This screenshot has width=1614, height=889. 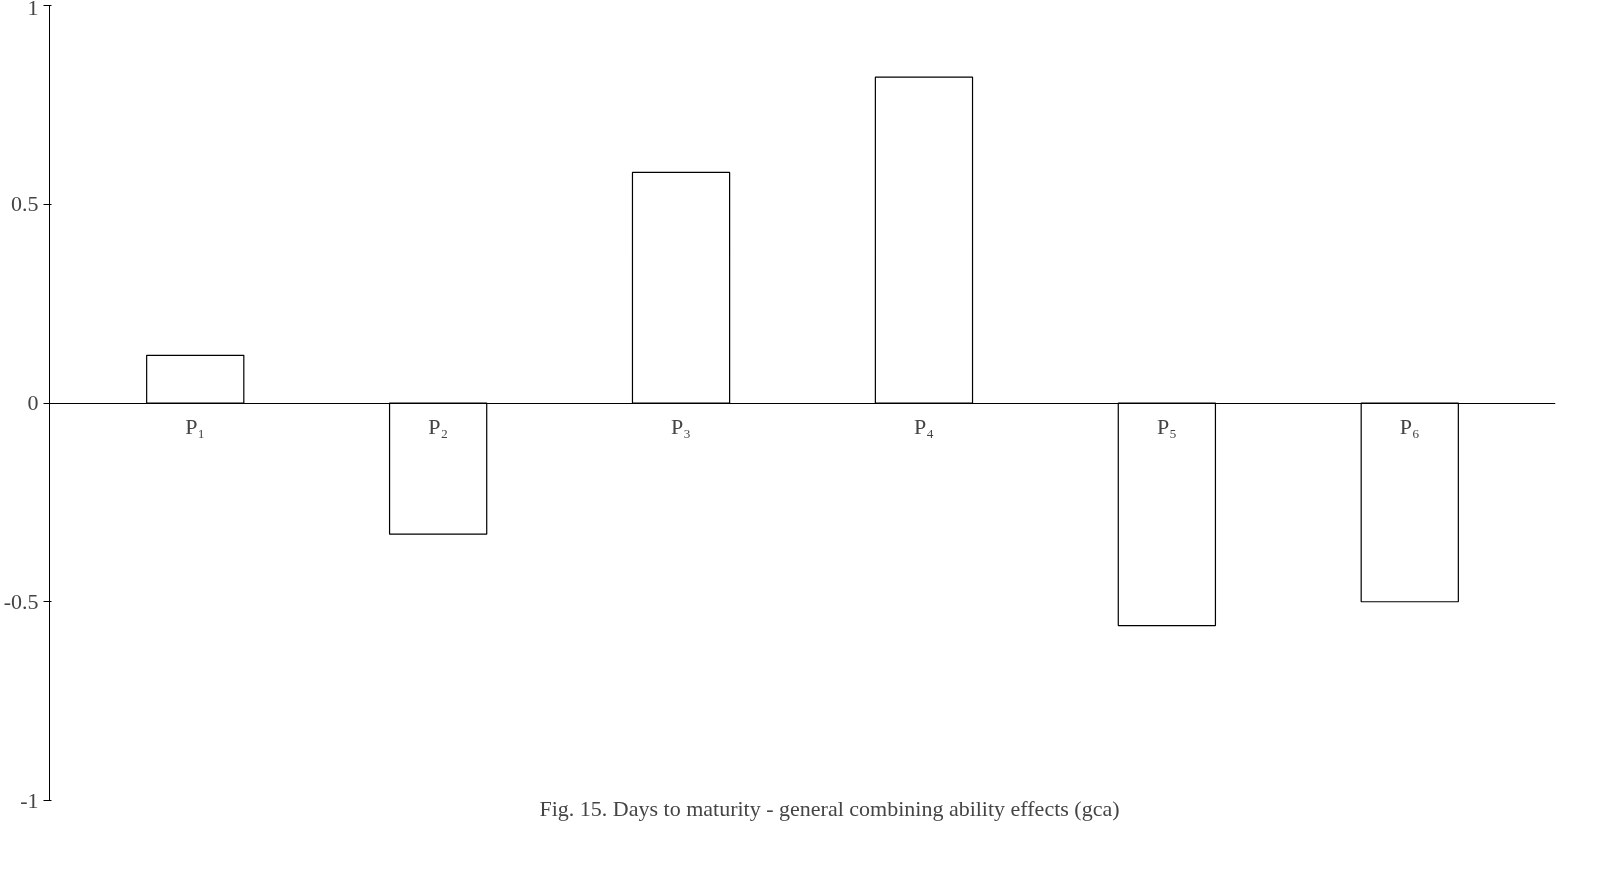 I want to click on annotation: Fig. 15. Days to maturity - general combining ability effects (gca), so click(x=829, y=808).